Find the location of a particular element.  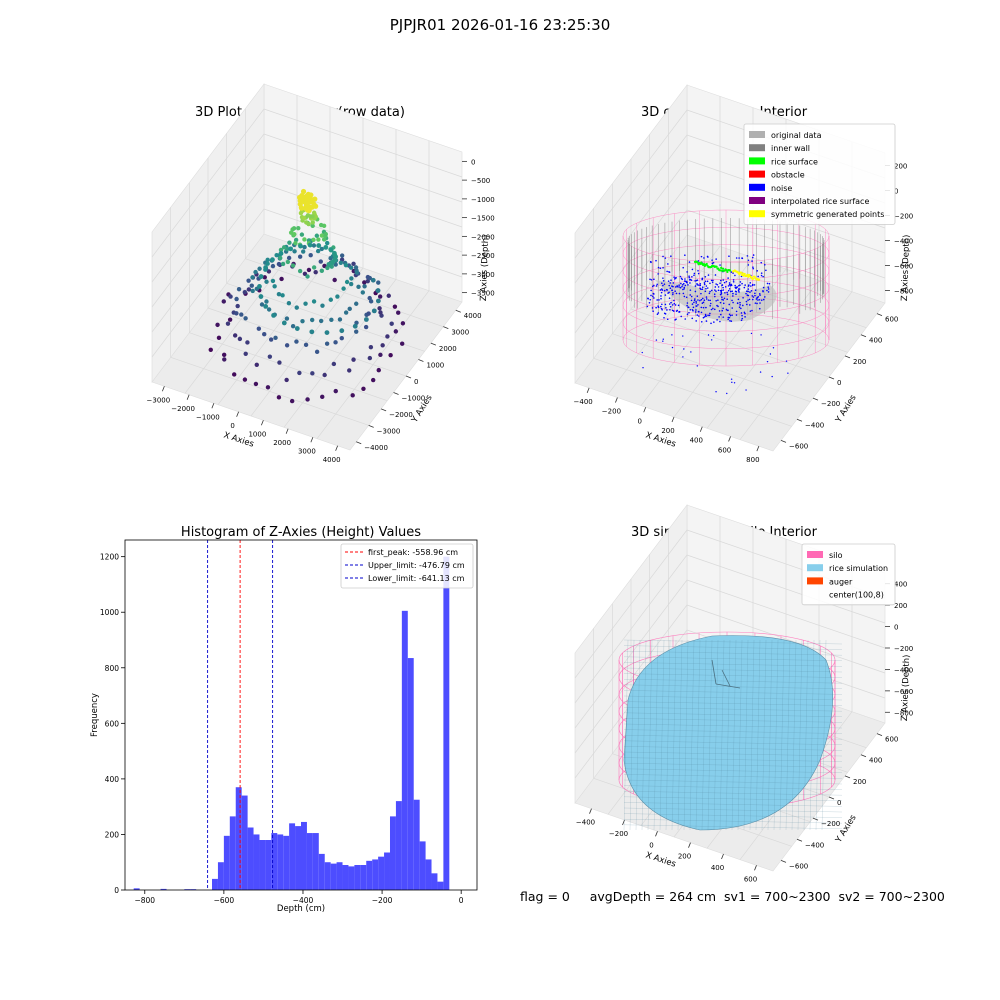

y-tick-label: 600 is located at coordinates (112, 723).